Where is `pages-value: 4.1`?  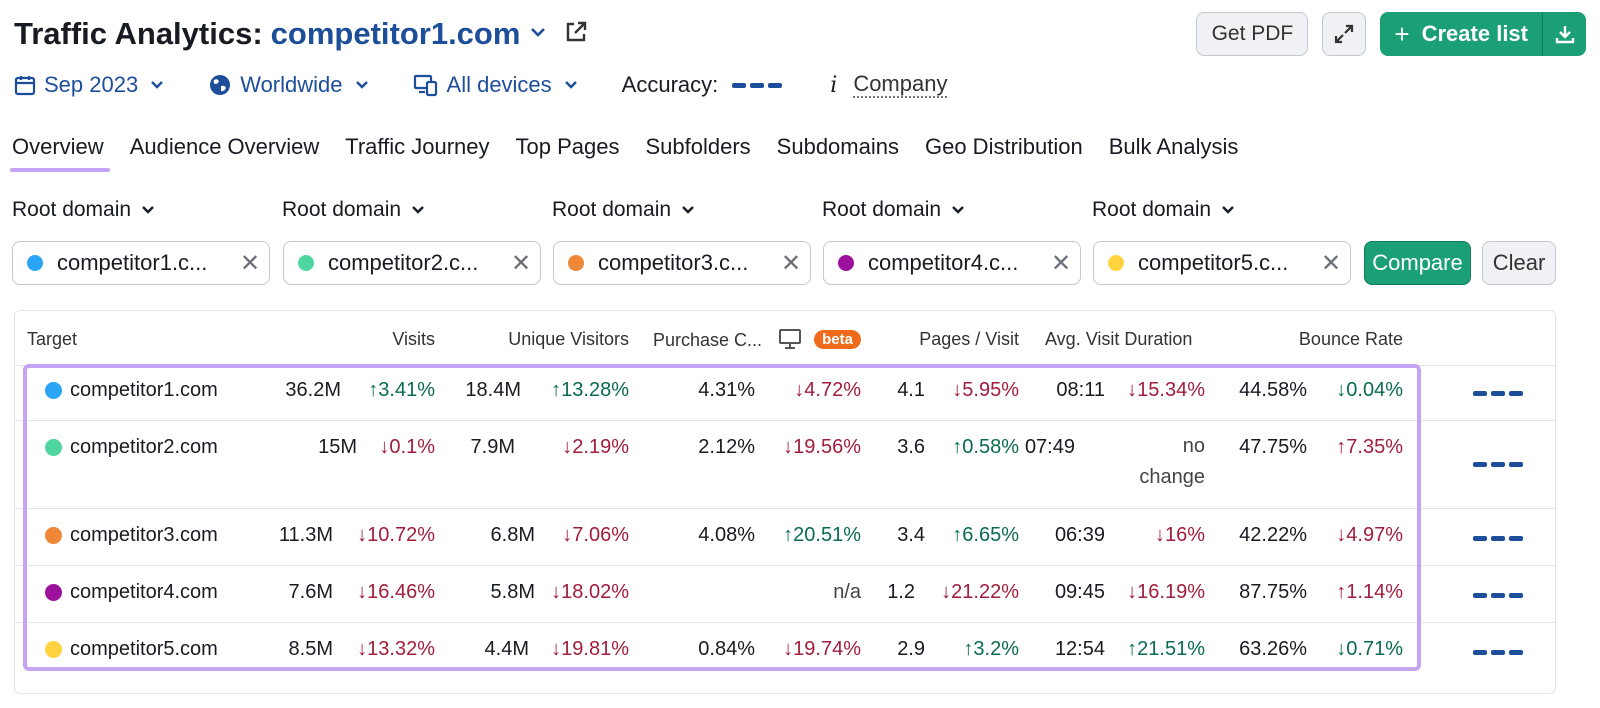 pages-value: 4.1 is located at coordinates (911, 390).